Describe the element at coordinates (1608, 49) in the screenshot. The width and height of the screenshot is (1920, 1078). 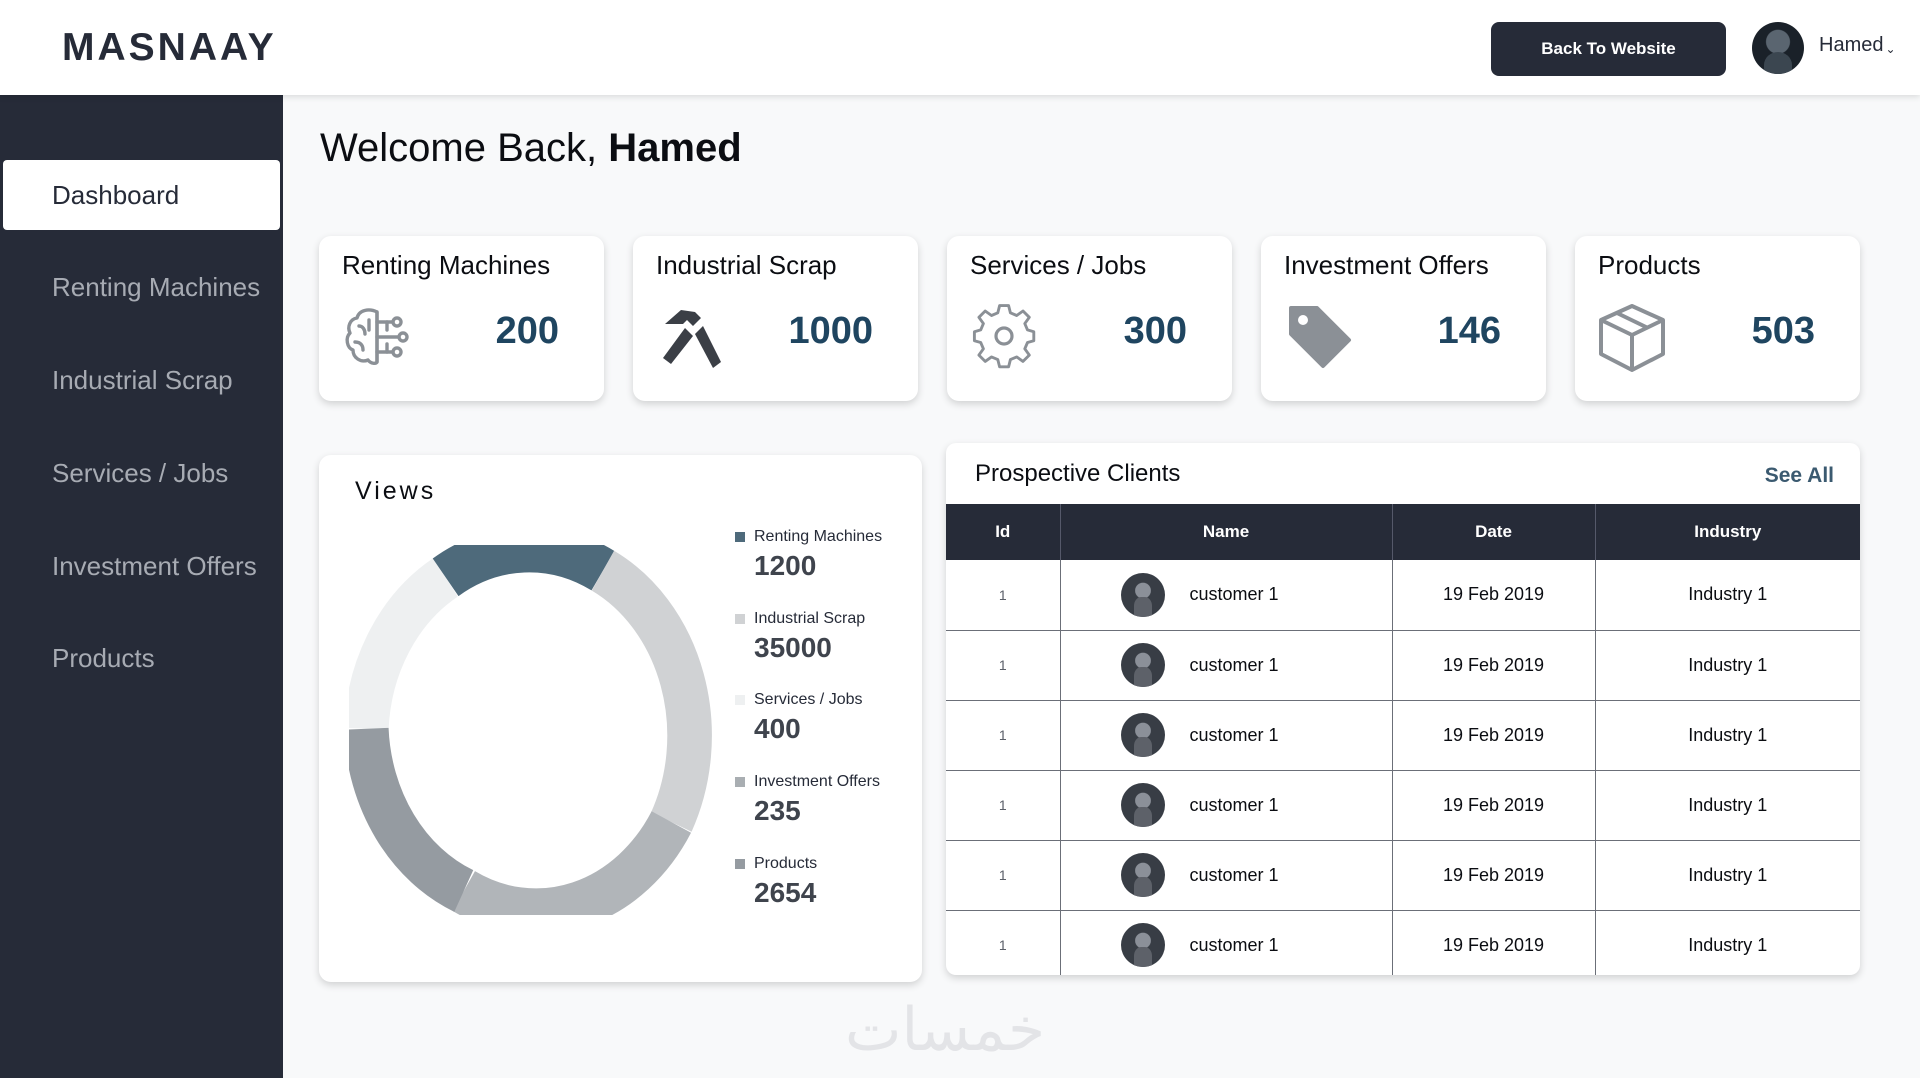
I see `back-to-website-button: Back To Website` at that location.